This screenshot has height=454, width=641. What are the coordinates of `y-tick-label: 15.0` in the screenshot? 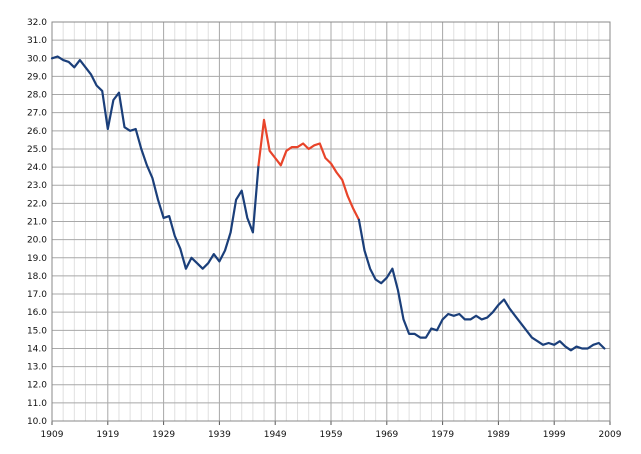 It's located at (37, 331).